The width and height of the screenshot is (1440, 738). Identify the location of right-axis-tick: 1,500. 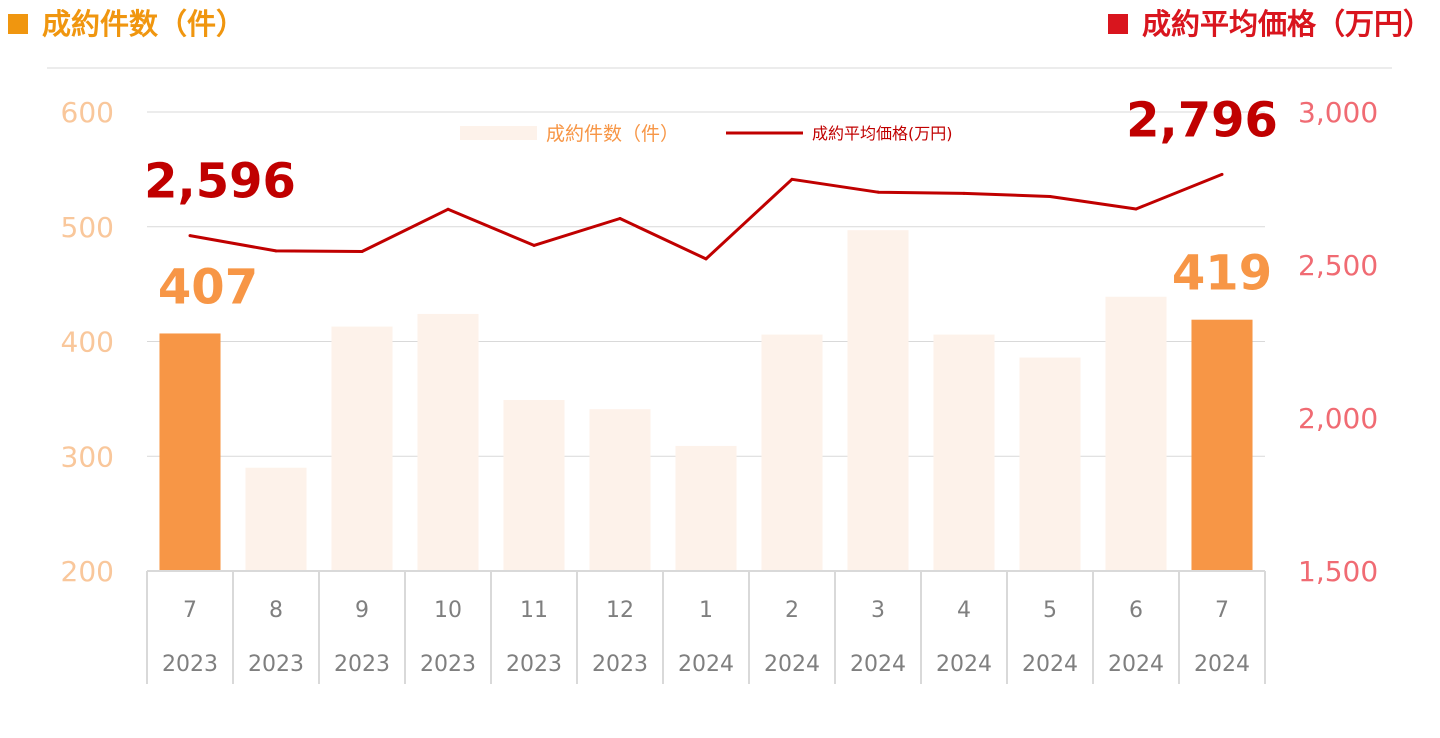
(1338, 571).